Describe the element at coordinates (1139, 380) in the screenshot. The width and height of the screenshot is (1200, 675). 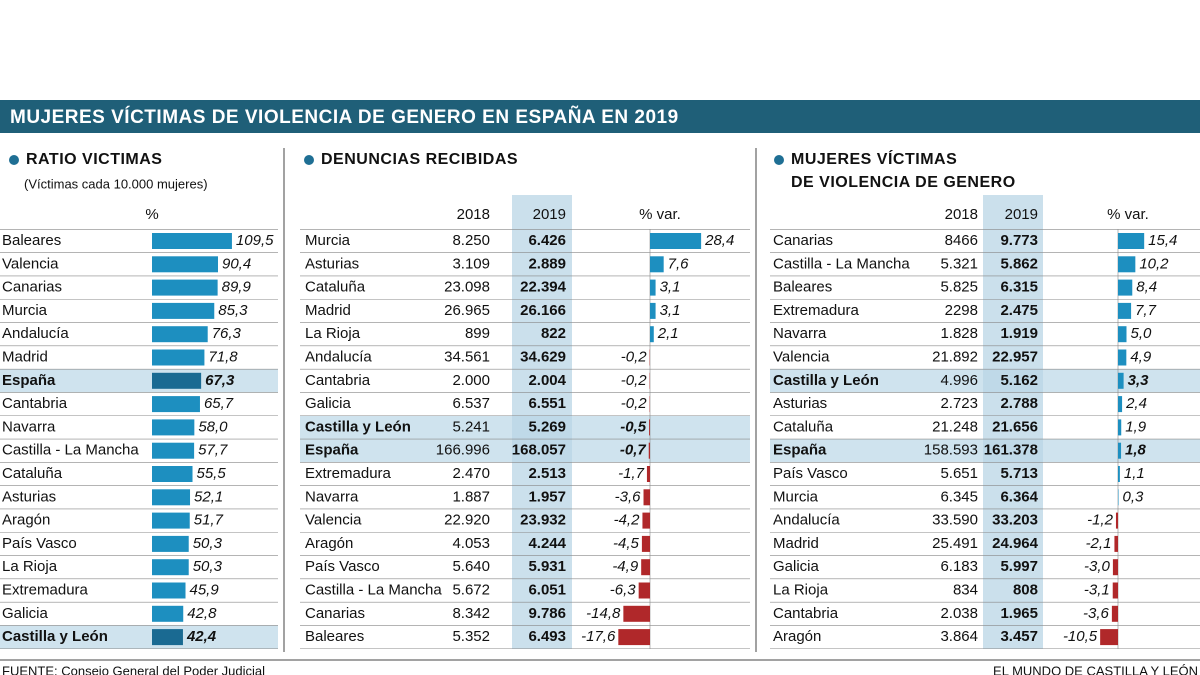
I see `value-label: 3,3` at that location.